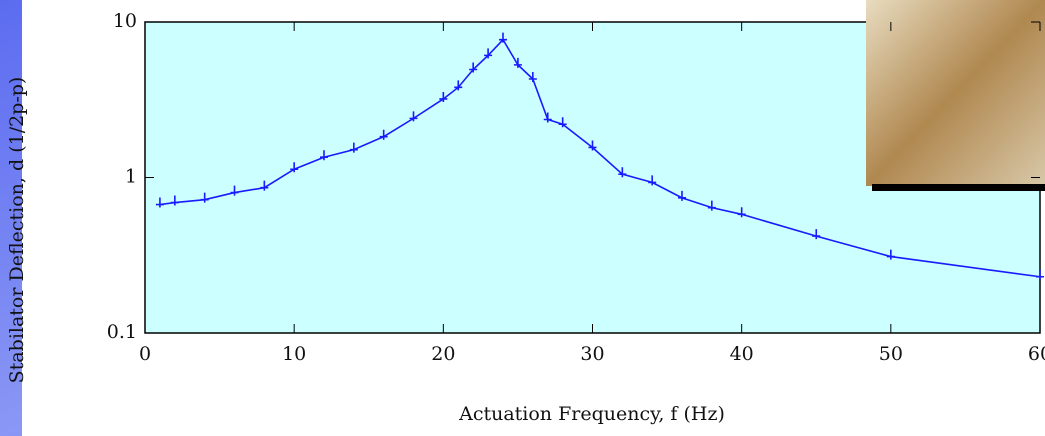  What do you see at coordinates (592, 354) in the screenshot?
I see `x-tick-label: 30` at bounding box center [592, 354].